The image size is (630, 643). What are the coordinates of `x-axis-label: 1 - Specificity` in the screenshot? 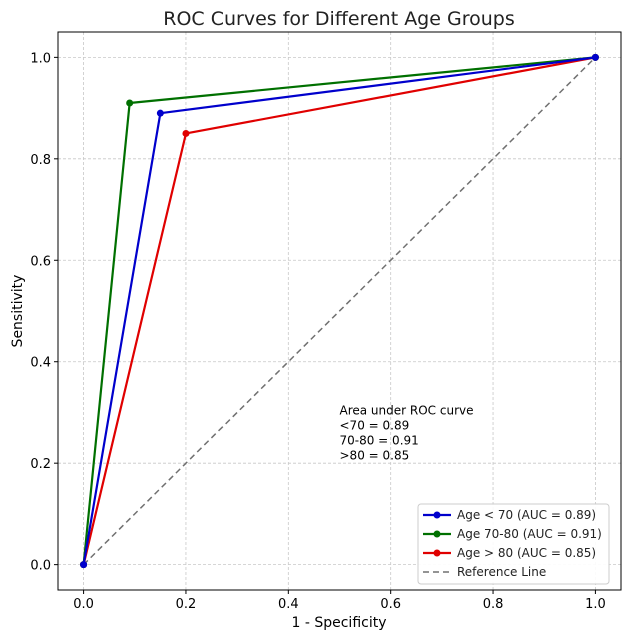 It's located at (338, 623).